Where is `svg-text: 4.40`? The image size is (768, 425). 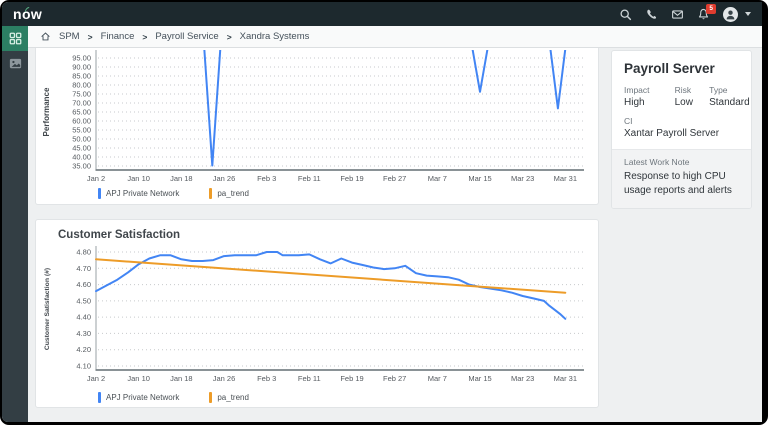
svg-text: 4.40 is located at coordinates (83, 317).